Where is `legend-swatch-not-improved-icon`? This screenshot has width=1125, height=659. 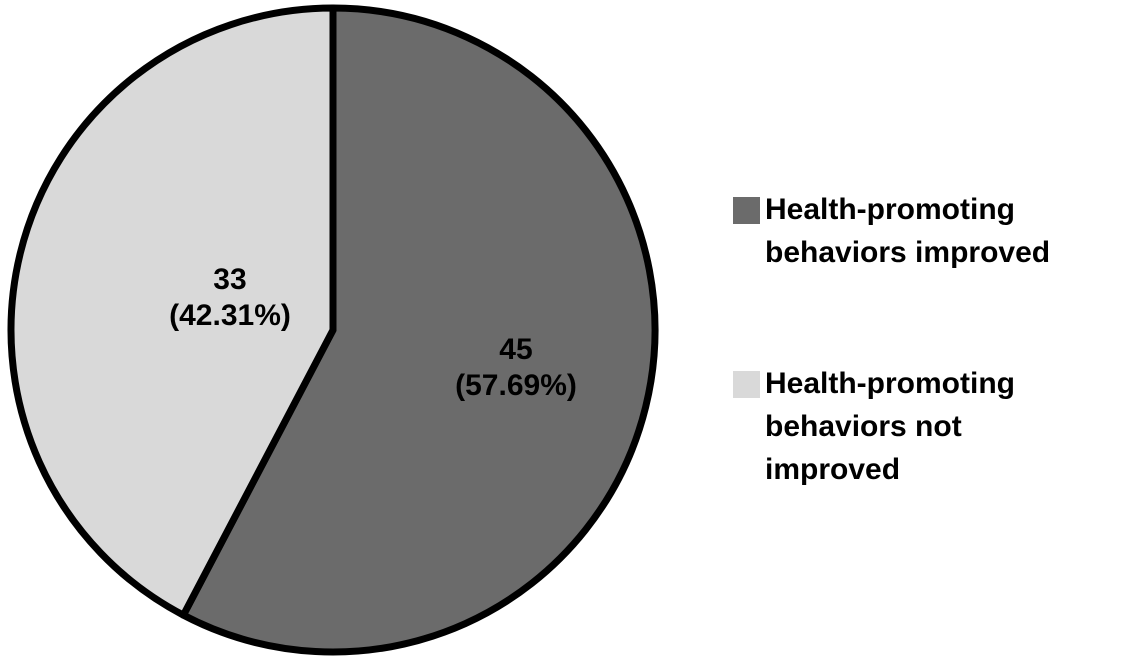 legend-swatch-not-improved-icon is located at coordinates (746, 384).